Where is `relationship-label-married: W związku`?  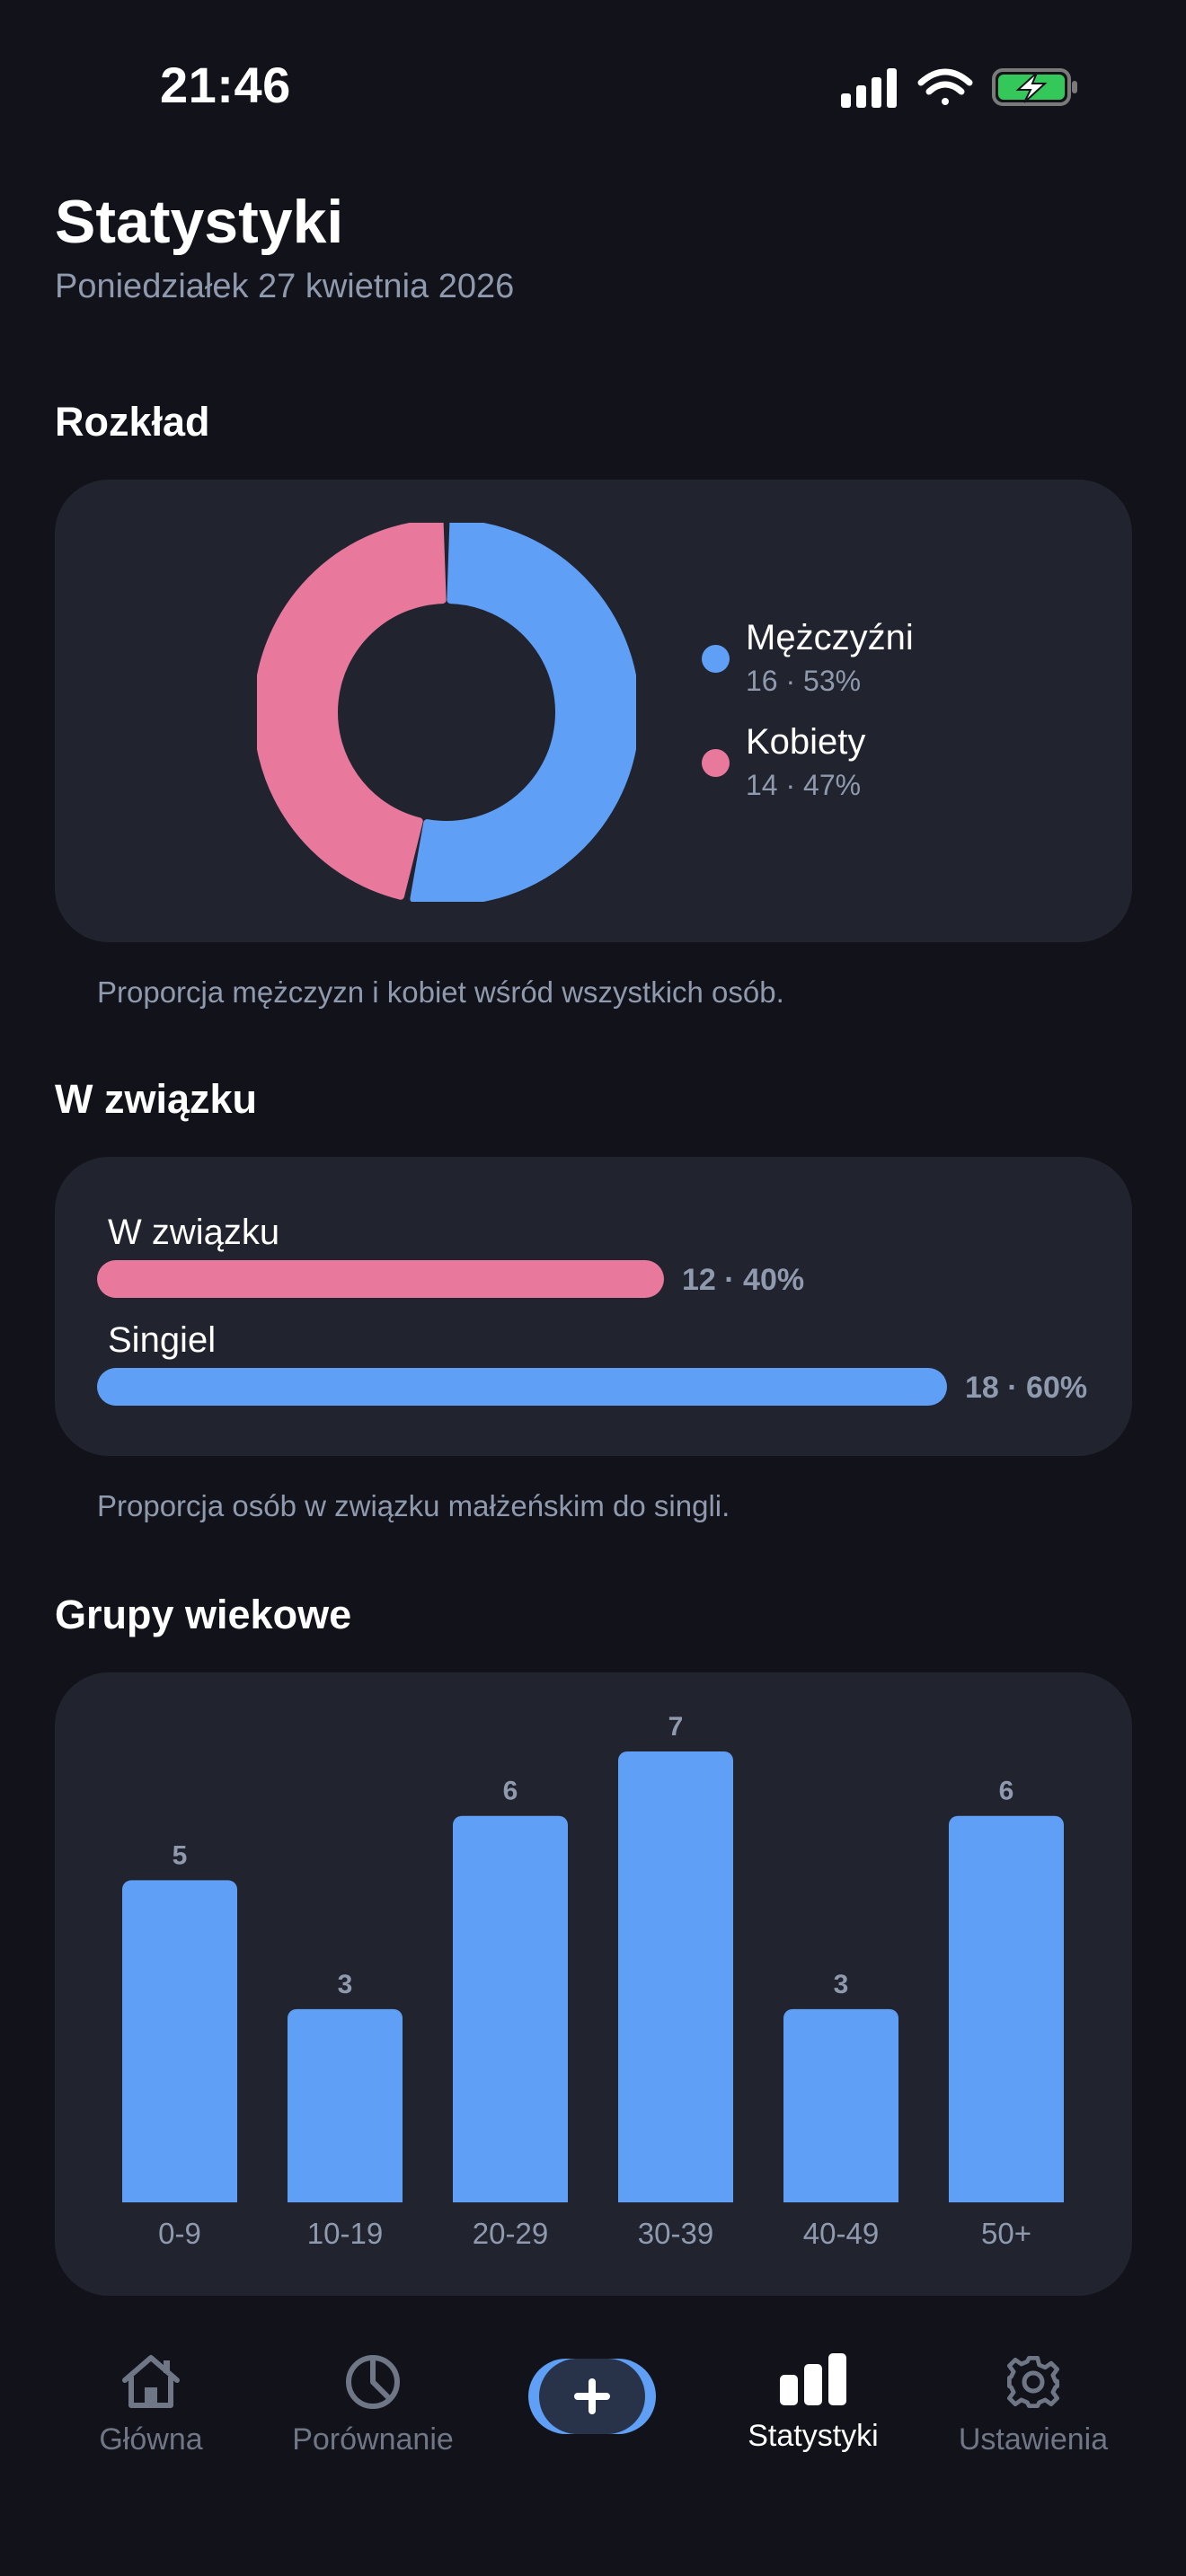 relationship-label-married: W związku is located at coordinates (194, 1232).